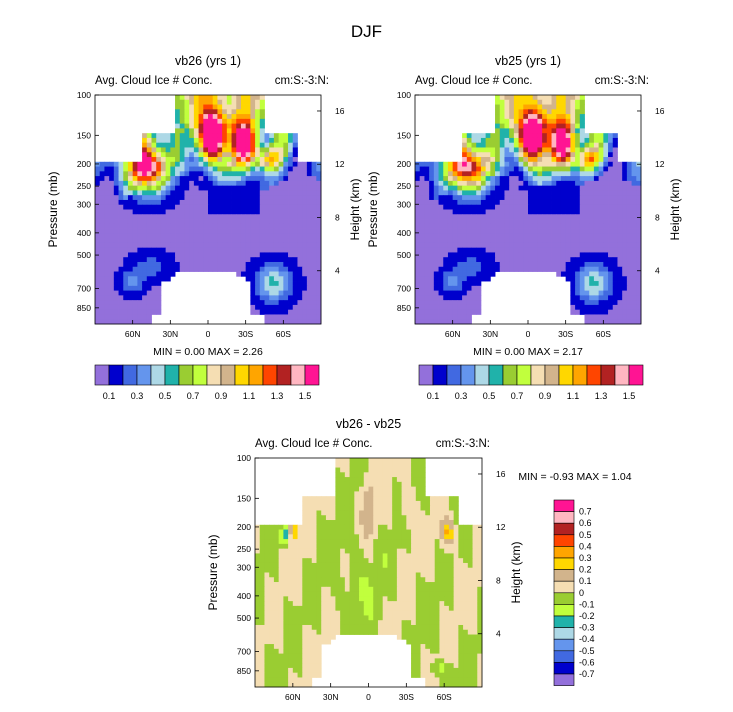 The height and width of the screenshot is (712, 733). What do you see at coordinates (404, 204) in the screenshot?
I see `y-tick-label: 300` at bounding box center [404, 204].